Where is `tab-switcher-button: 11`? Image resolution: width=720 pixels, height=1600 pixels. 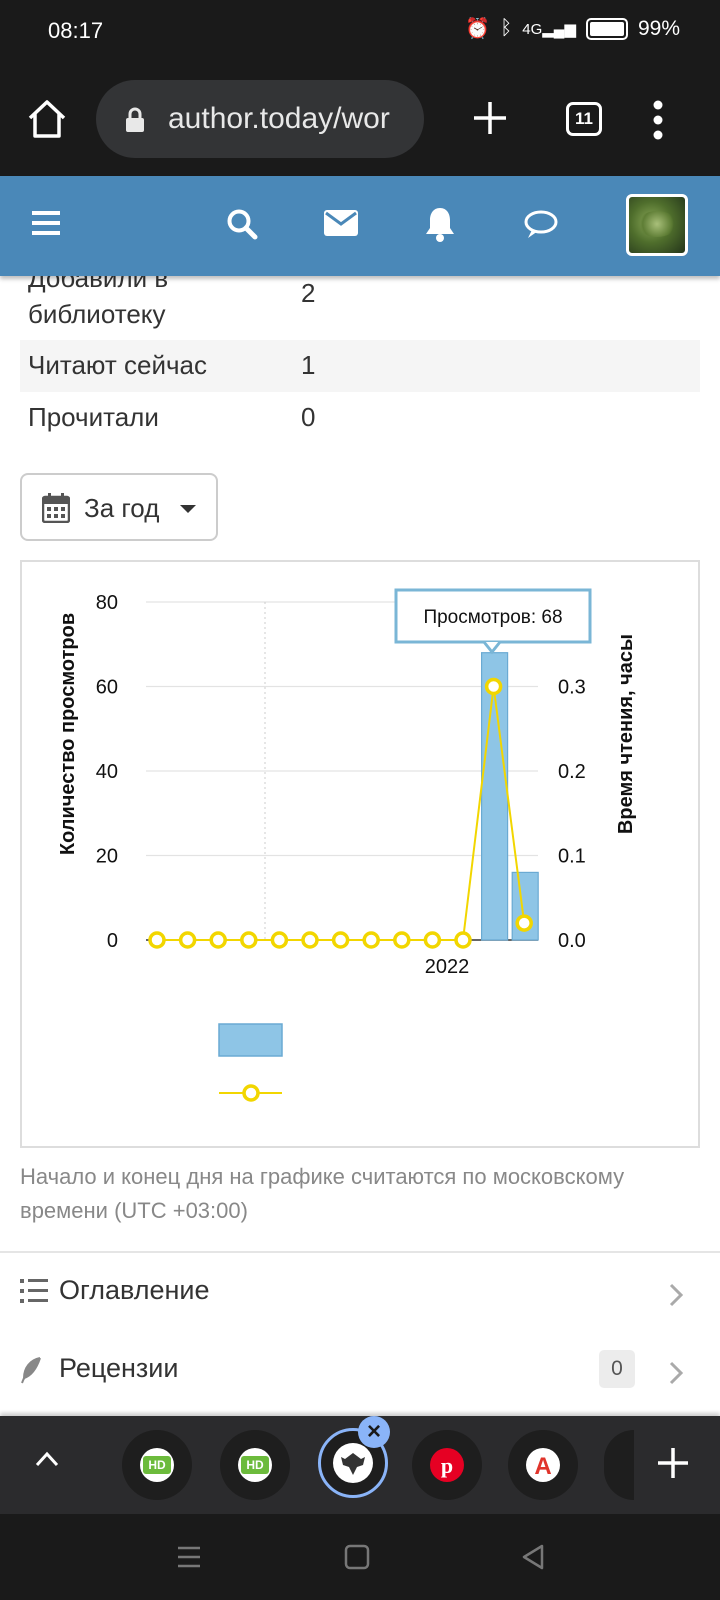
tab-switcher-button: 11 is located at coordinates (584, 119).